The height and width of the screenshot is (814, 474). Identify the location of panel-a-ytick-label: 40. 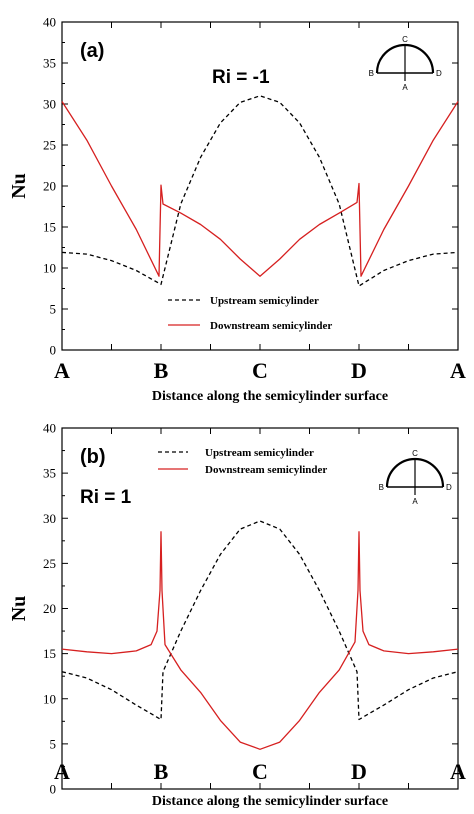
(49, 22).